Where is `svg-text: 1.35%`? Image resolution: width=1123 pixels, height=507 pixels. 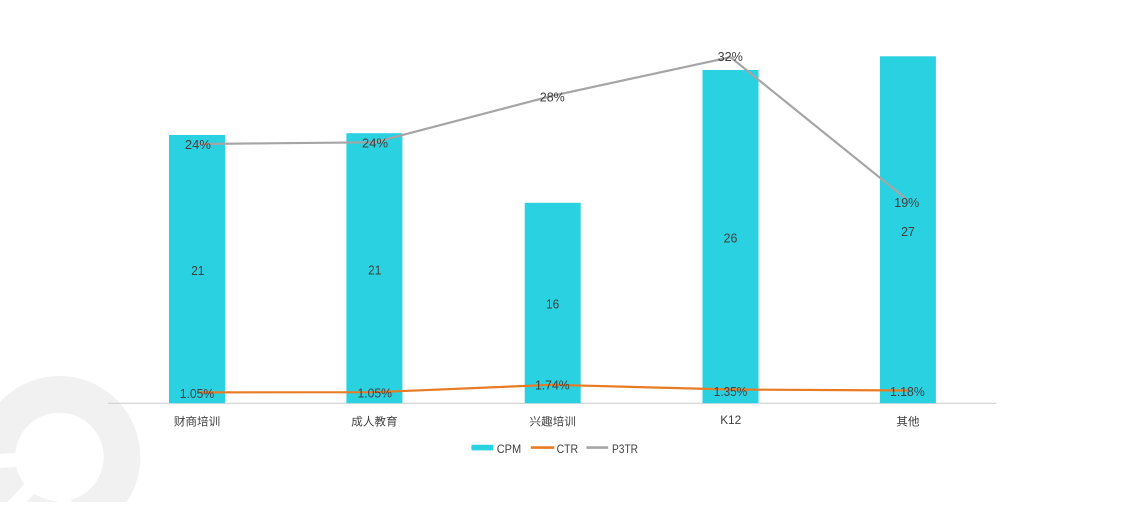
svg-text: 1.35% is located at coordinates (730, 391).